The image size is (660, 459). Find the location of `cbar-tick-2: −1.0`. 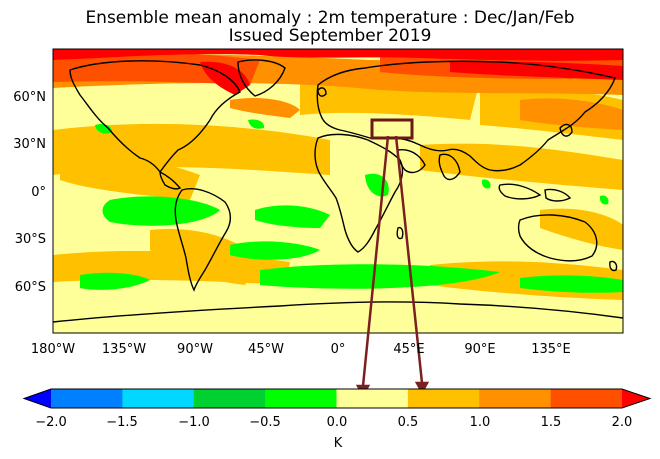

cbar-tick-2: −1.0 is located at coordinates (194, 422).